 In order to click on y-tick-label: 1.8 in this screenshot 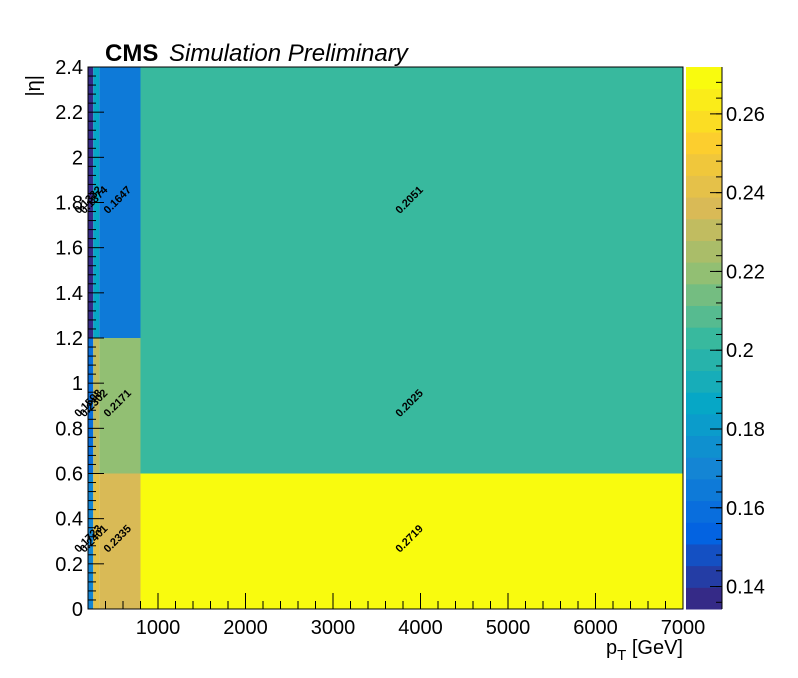, I will do `click(69, 204)`.